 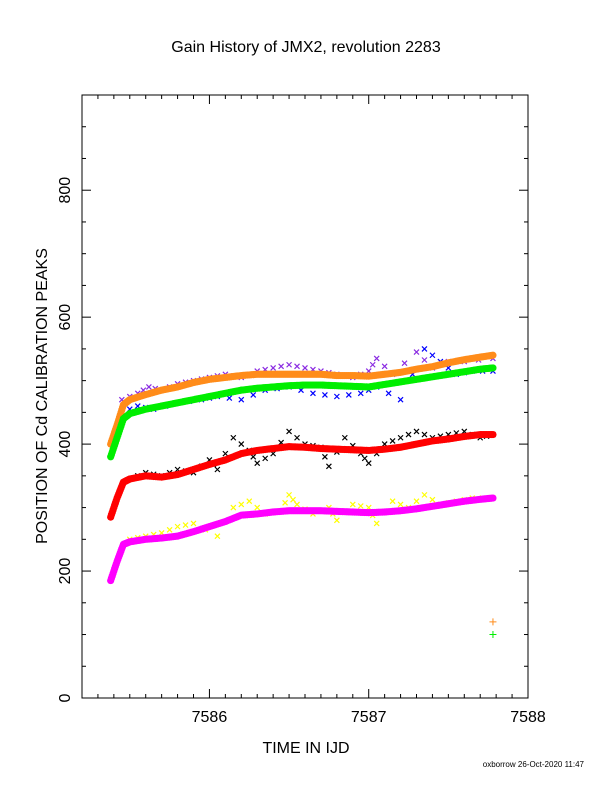 I want to click on series-red-dot, so click(x=302, y=475).